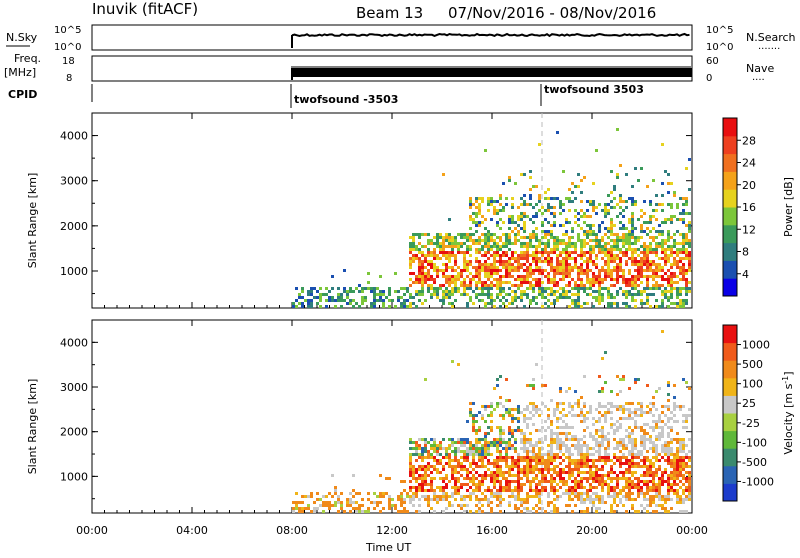 This screenshot has height=558, width=800. What do you see at coordinates (492, 530) in the screenshot?
I see `x-tick-label: 16:00` at bounding box center [492, 530].